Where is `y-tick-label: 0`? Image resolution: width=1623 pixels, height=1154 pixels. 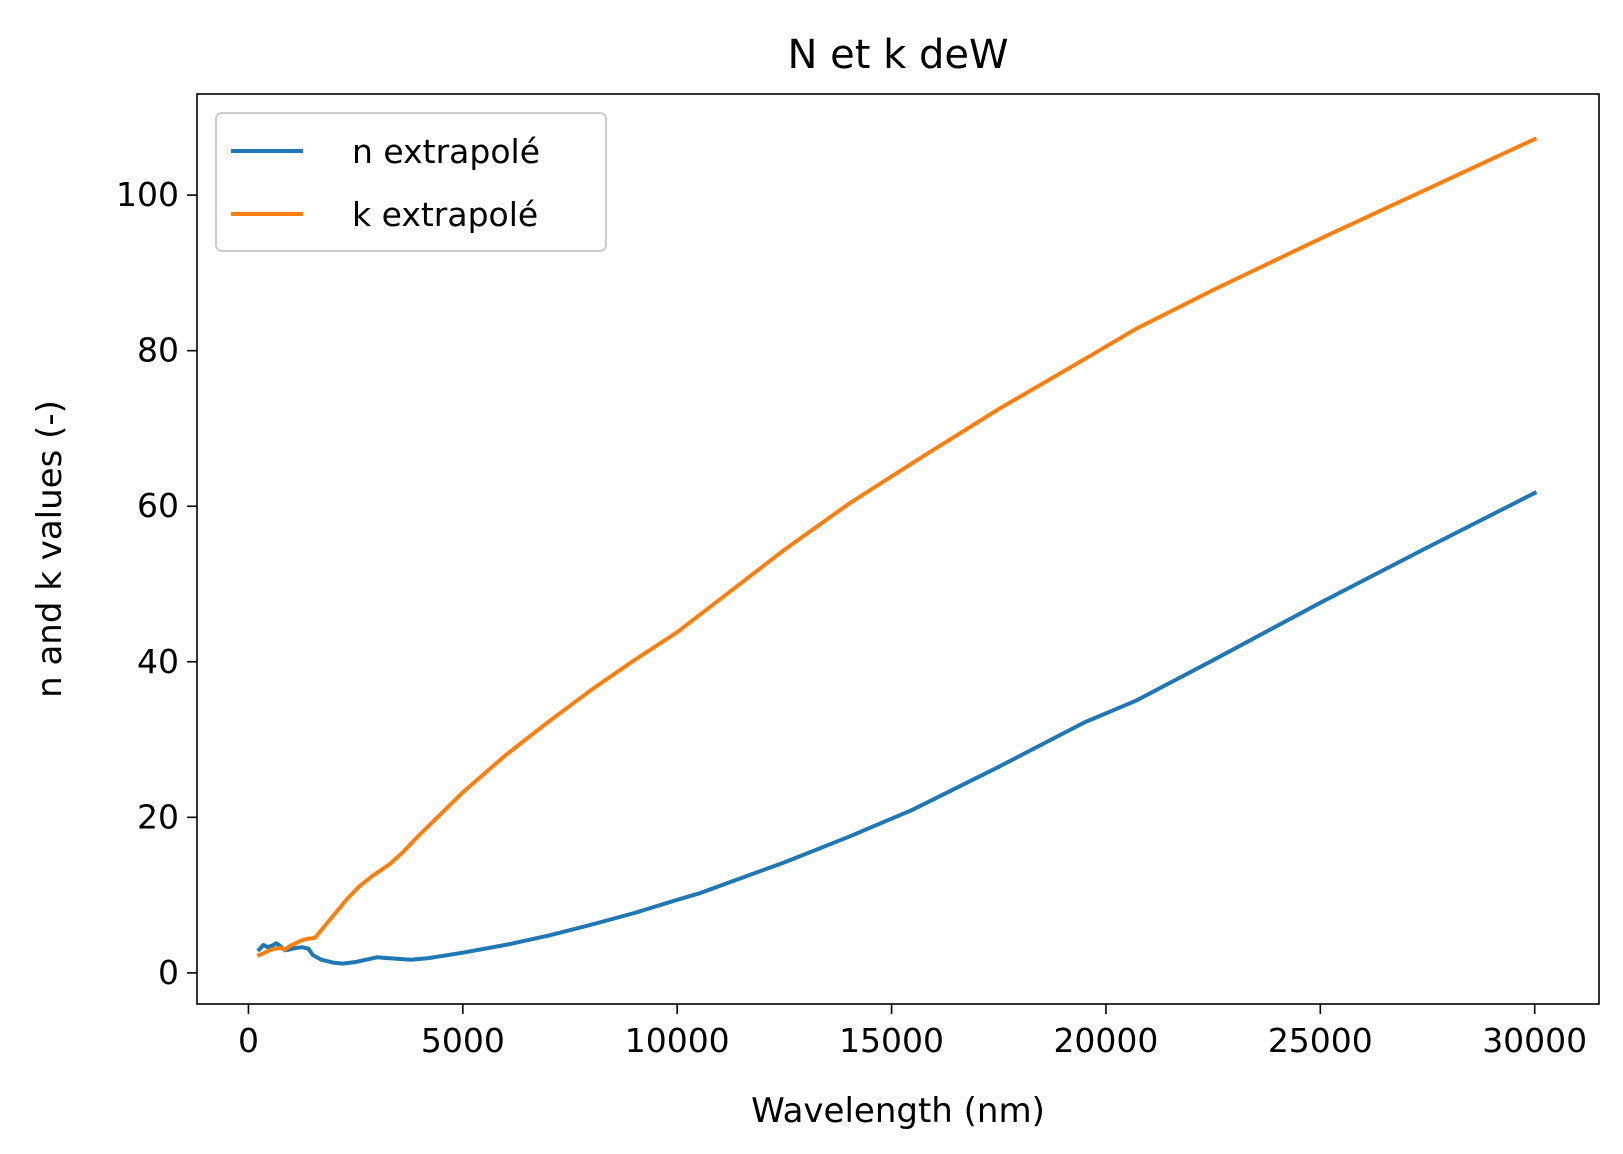 y-tick-label: 0 is located at coordinates (168, 972).